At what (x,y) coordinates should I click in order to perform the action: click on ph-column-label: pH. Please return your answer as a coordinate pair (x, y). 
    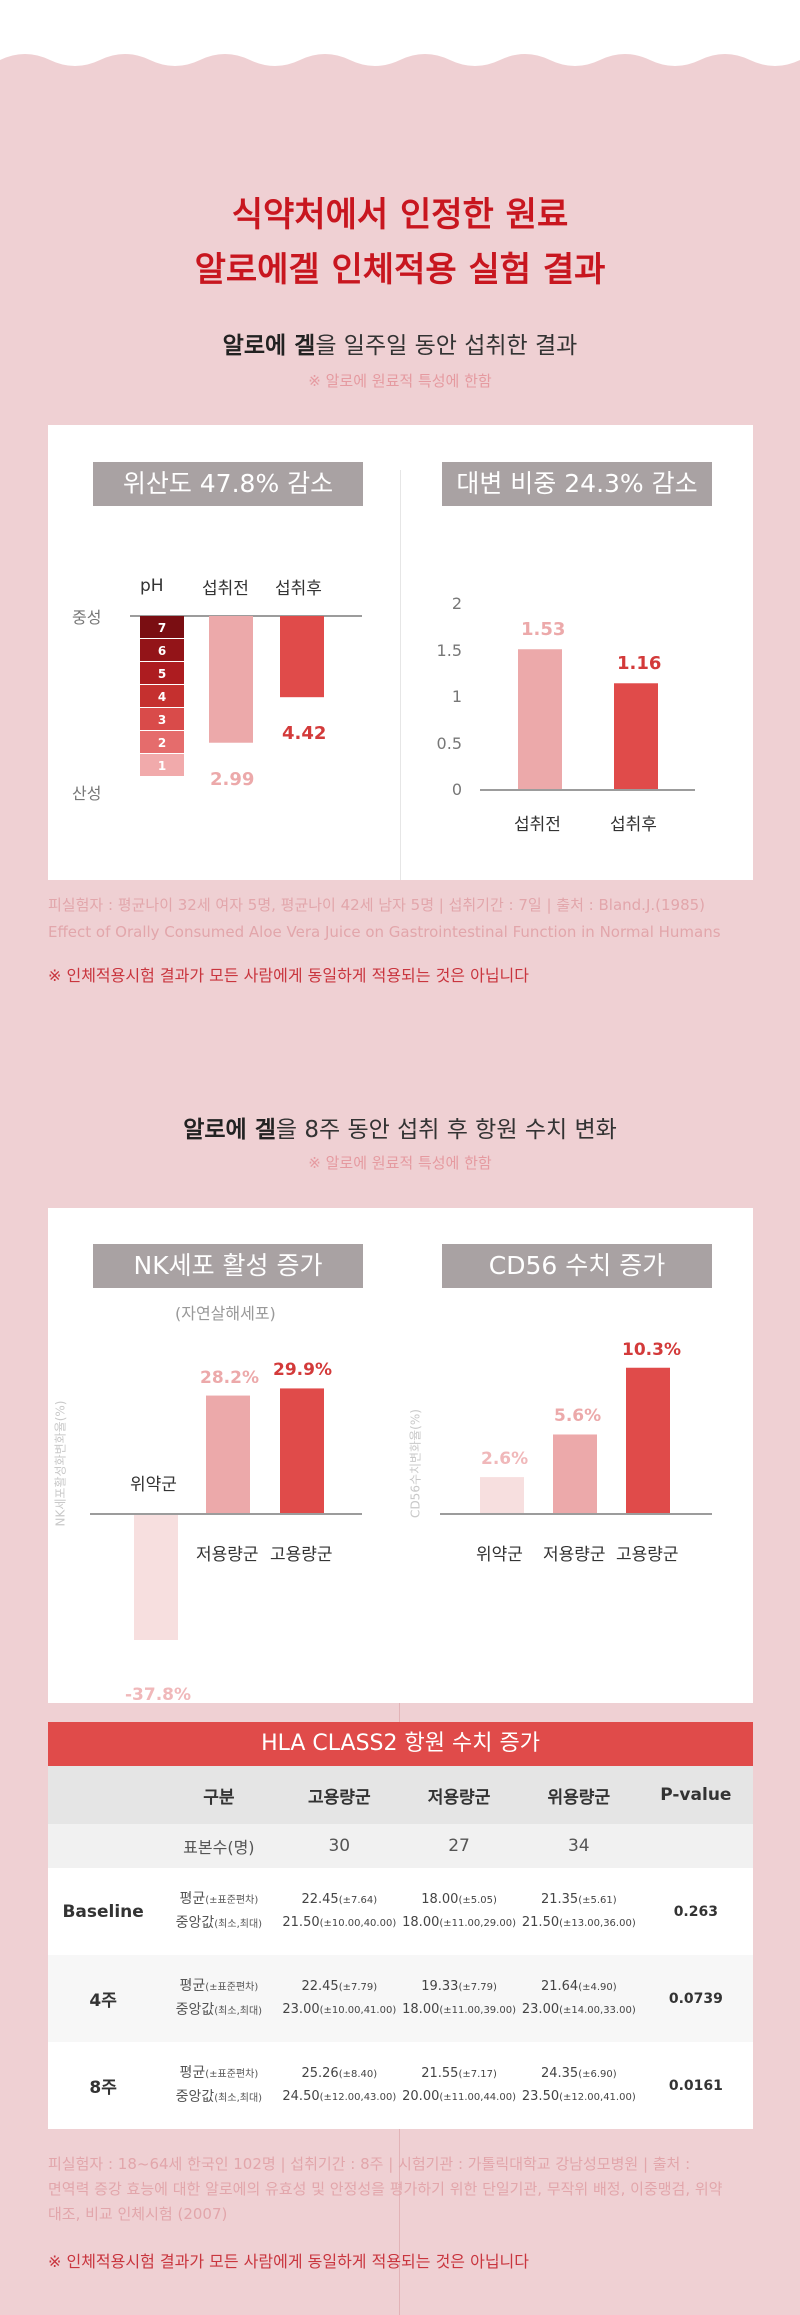
    Looking at the image, I should click on (152, 586).